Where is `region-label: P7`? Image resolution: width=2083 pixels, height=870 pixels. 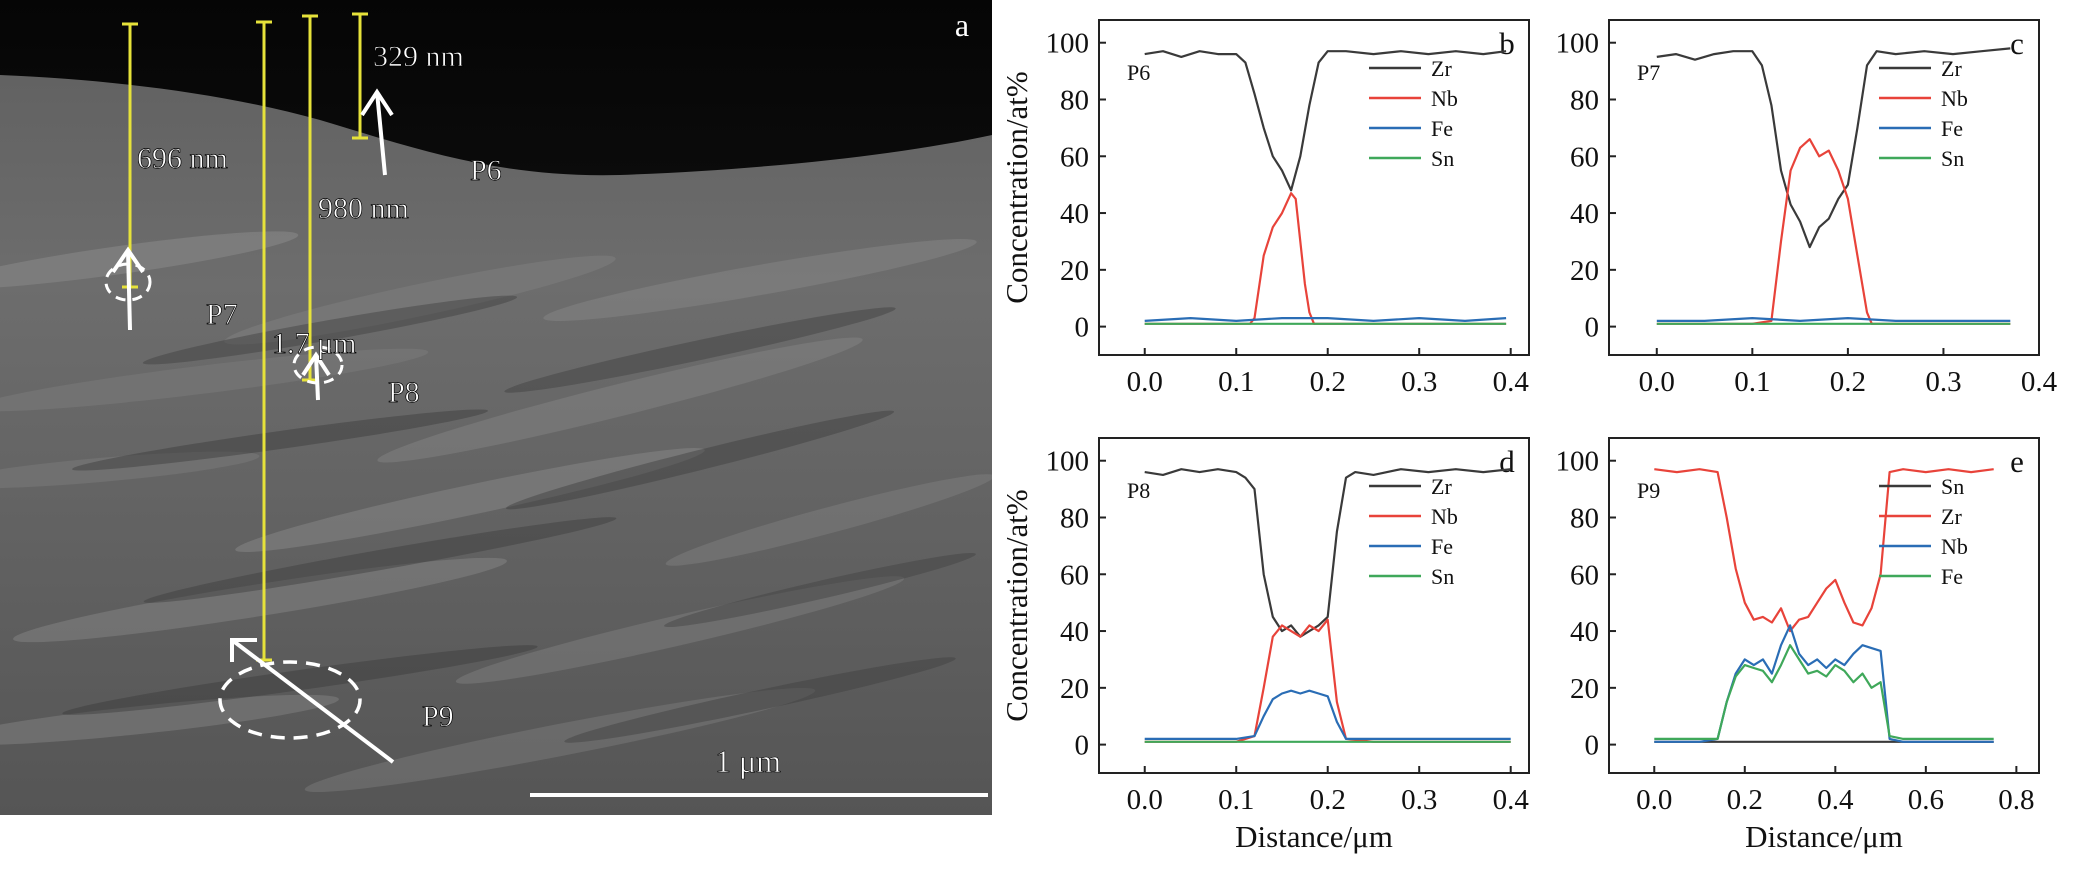 region-label: P7 is located at coordinates (222, 314).